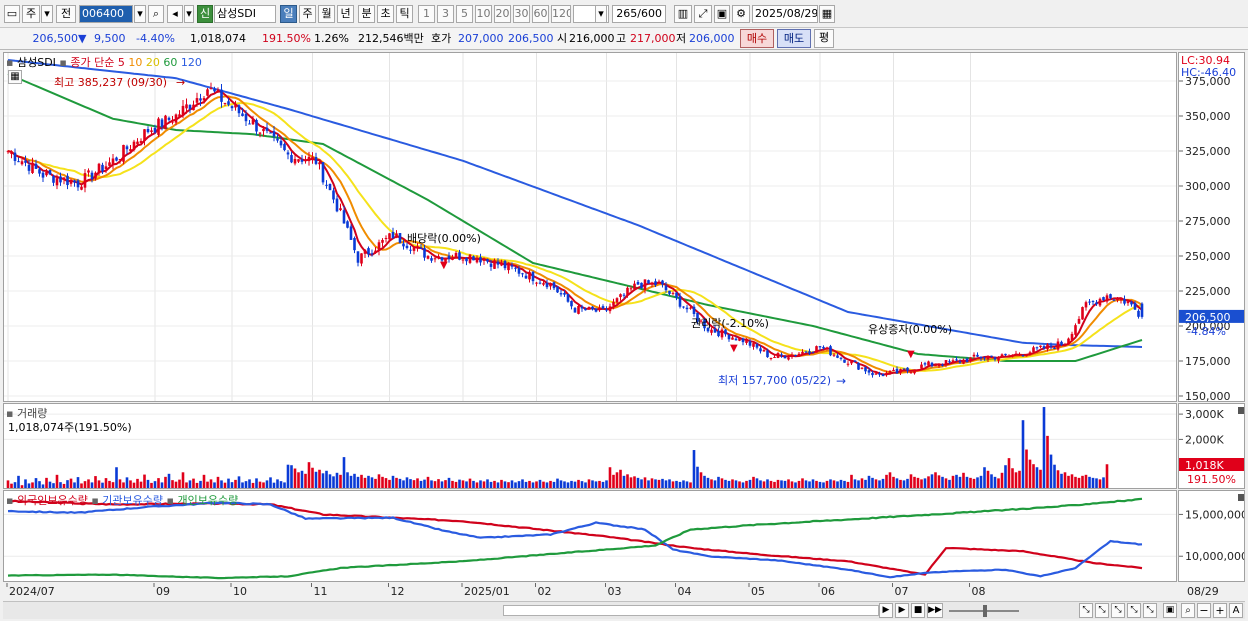  I want to click on holding-tick-label: 10,000,000, so click(1215, 556).